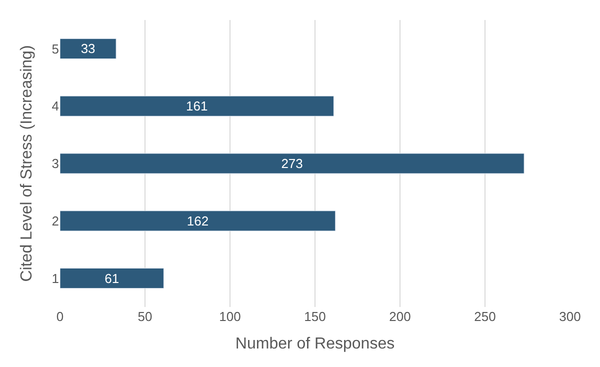 This screenshot has width=600, height=367. What do you see at coordinates (55, 164) in the screenshot?
I see `y-tick-label: 3` at bounding box center [55, 164].